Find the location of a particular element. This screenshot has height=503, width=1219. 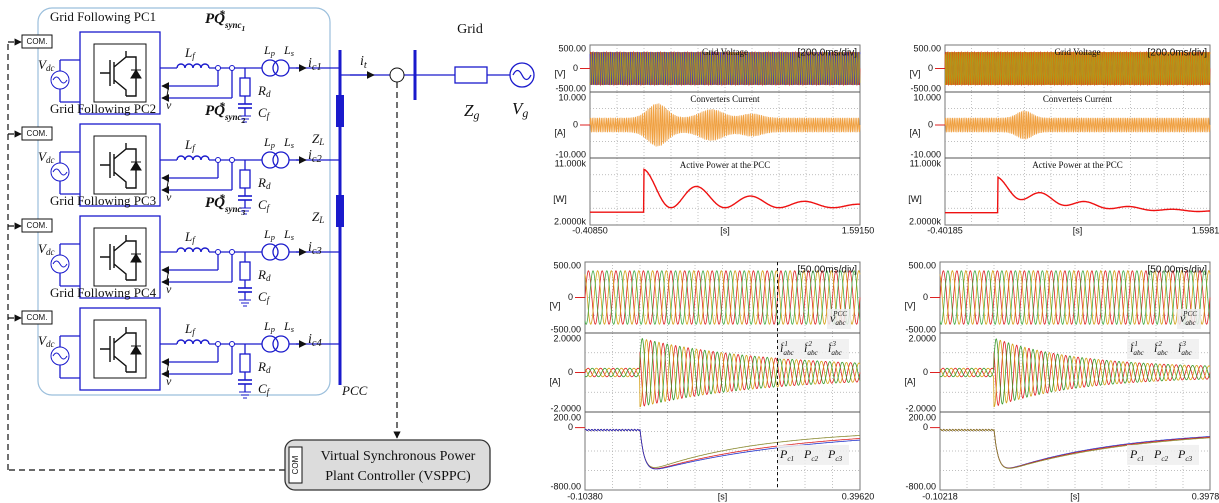

converter-title: Grid Following PC4 is located at coordinates (103, 292).